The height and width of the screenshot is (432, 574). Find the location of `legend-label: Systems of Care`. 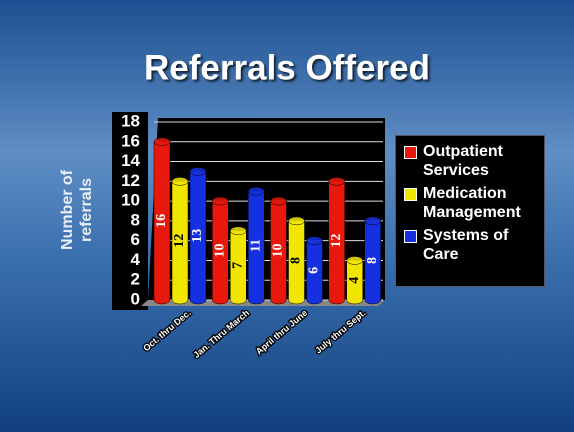

legend-label: Systems of Care is located at coordinates (466, 245).